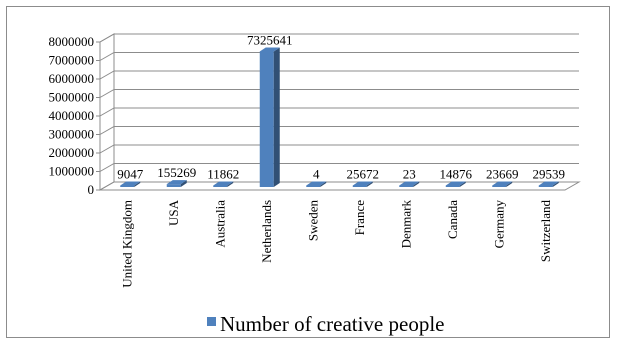 The height and width of the screenshot is (346, 618). What do you see at coordinates (456, 174) in the screenshot?
I see `data-label: 14876` at bounding box center [456, 174].